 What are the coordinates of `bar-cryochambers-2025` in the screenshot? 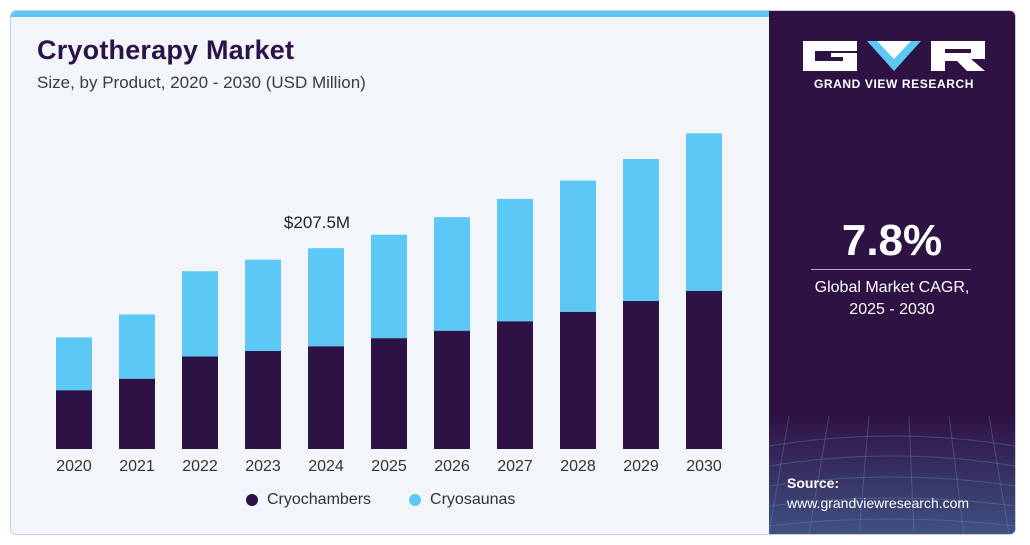 It's located at (389, 393).